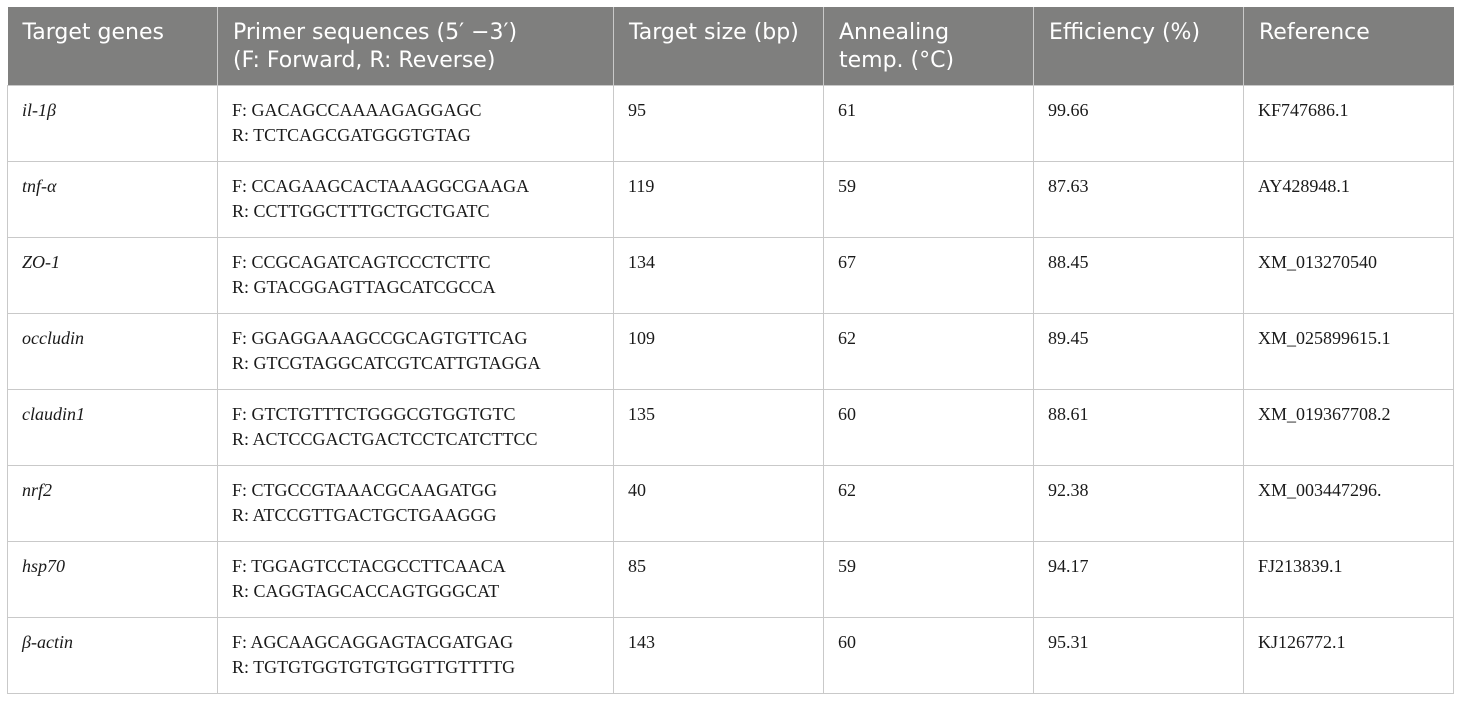 Image resolution: width=1460 pixels, height=704 pixels. I want to click on forward-primer: F: AGCAAGCAGGAGTACGATGAG, so click(373, 642).